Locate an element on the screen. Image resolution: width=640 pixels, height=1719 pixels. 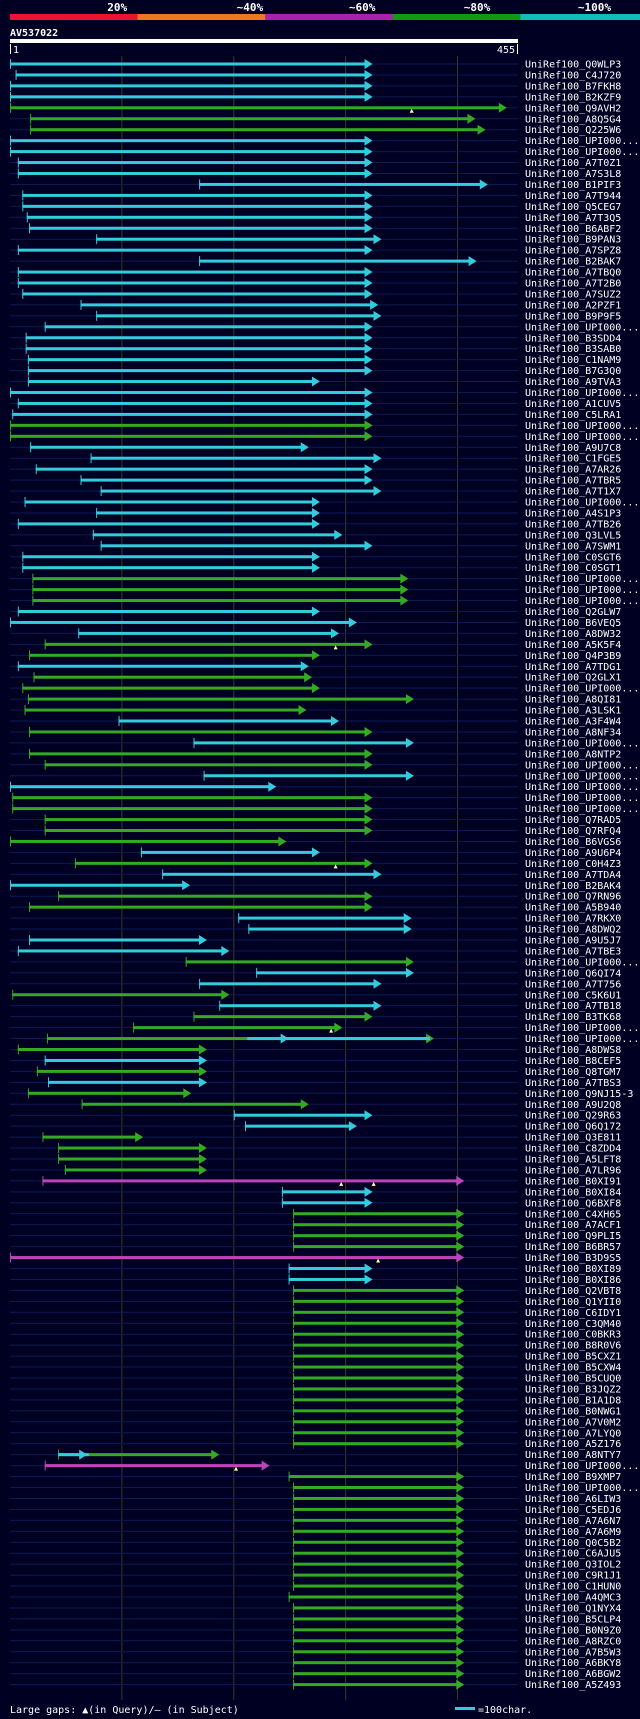
hit-row: UniRef100_Q6QI74 is located at coordinates (315, 973).